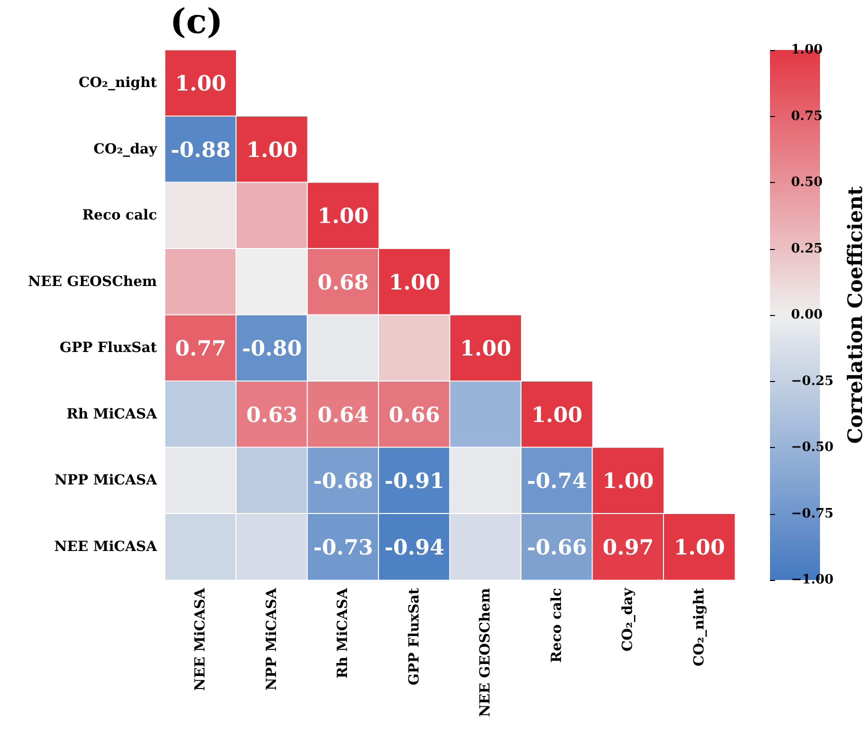  What do you see at coordinates (200, 348) in the screenshot?
I see `data-label: 0.77` at bounding box center [200, 348].